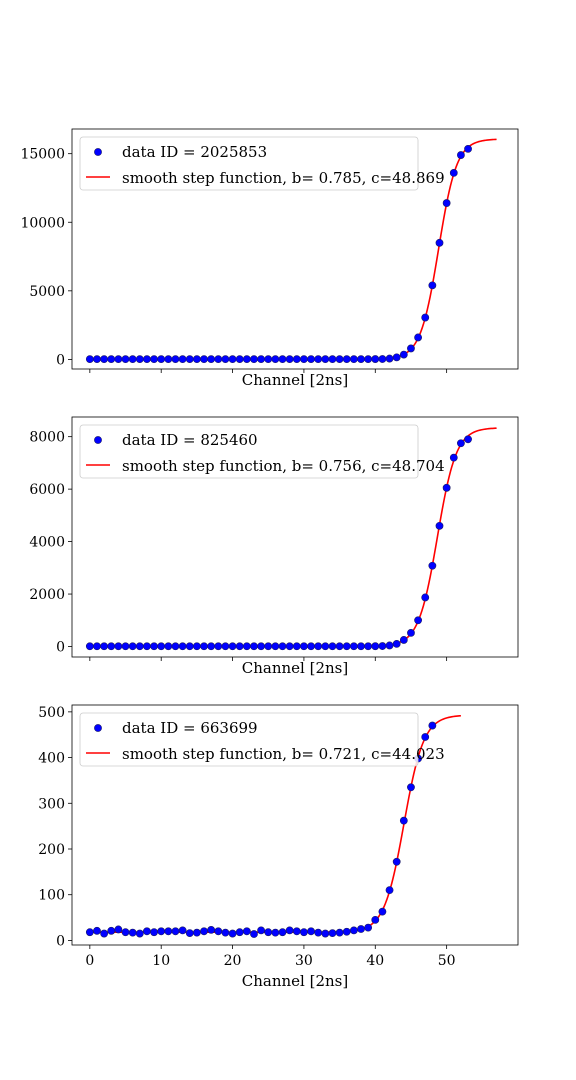  What do you see at coordinates (42, 223) in the screenshot?
I see `y-tick-label: 10000` at bounding box center [42, 223].